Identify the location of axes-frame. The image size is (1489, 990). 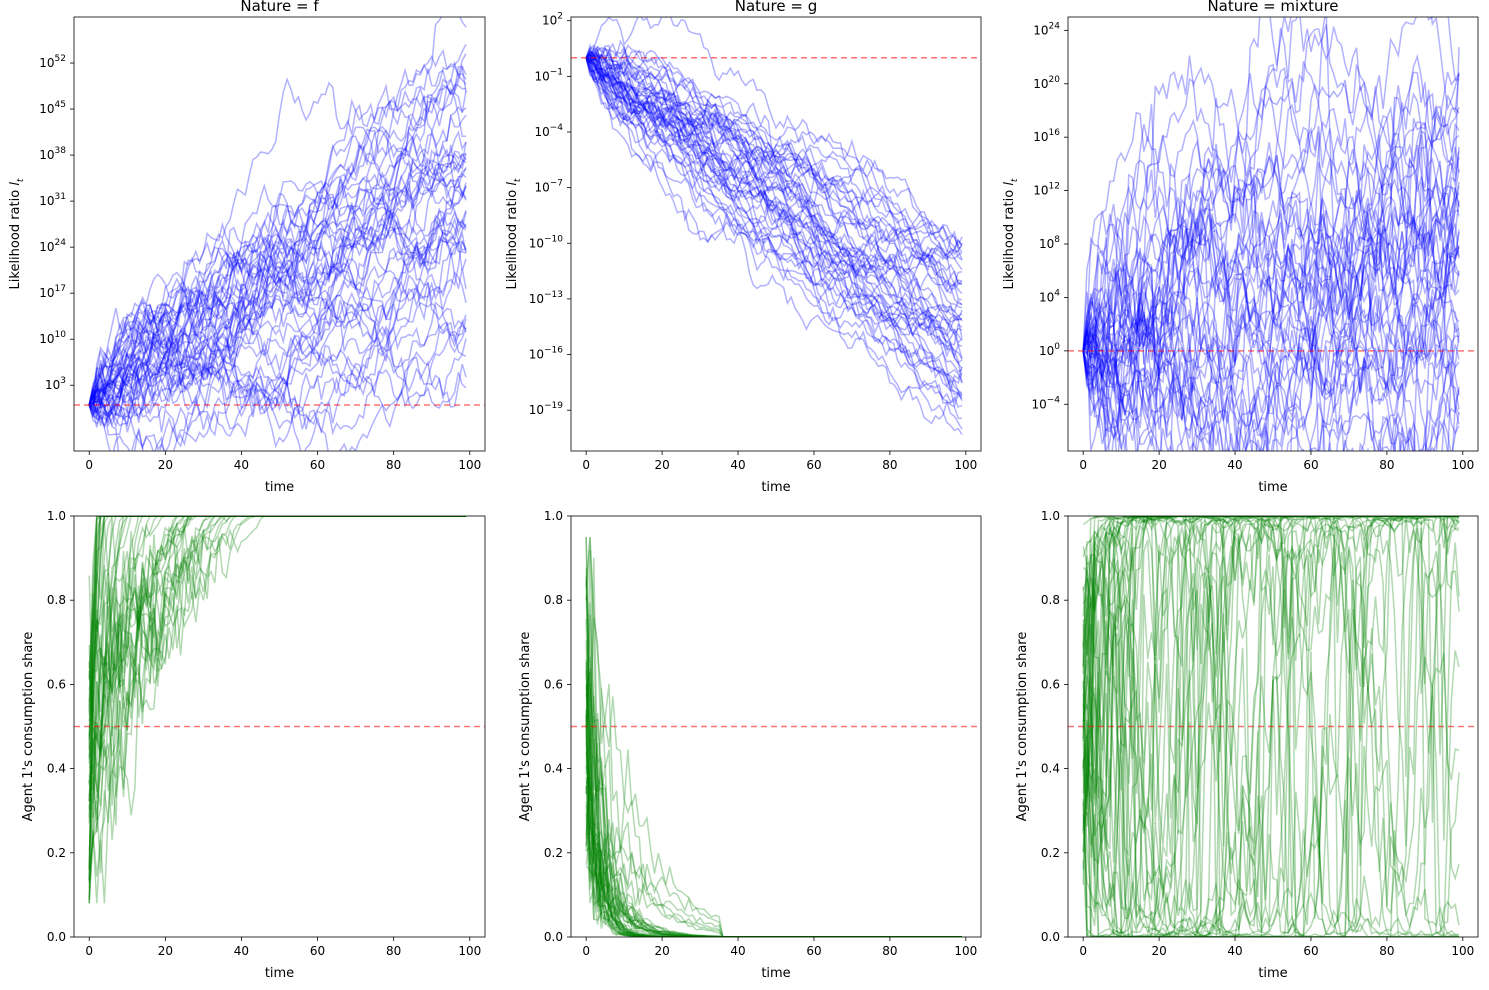
(279, 726).